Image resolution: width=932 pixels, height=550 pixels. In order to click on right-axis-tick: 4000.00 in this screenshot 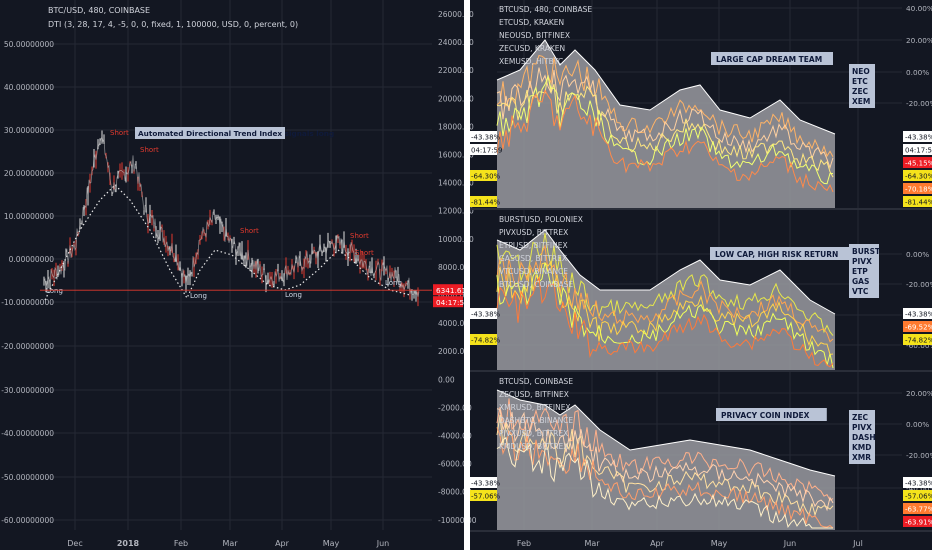, I will do `click(453, 323)`.